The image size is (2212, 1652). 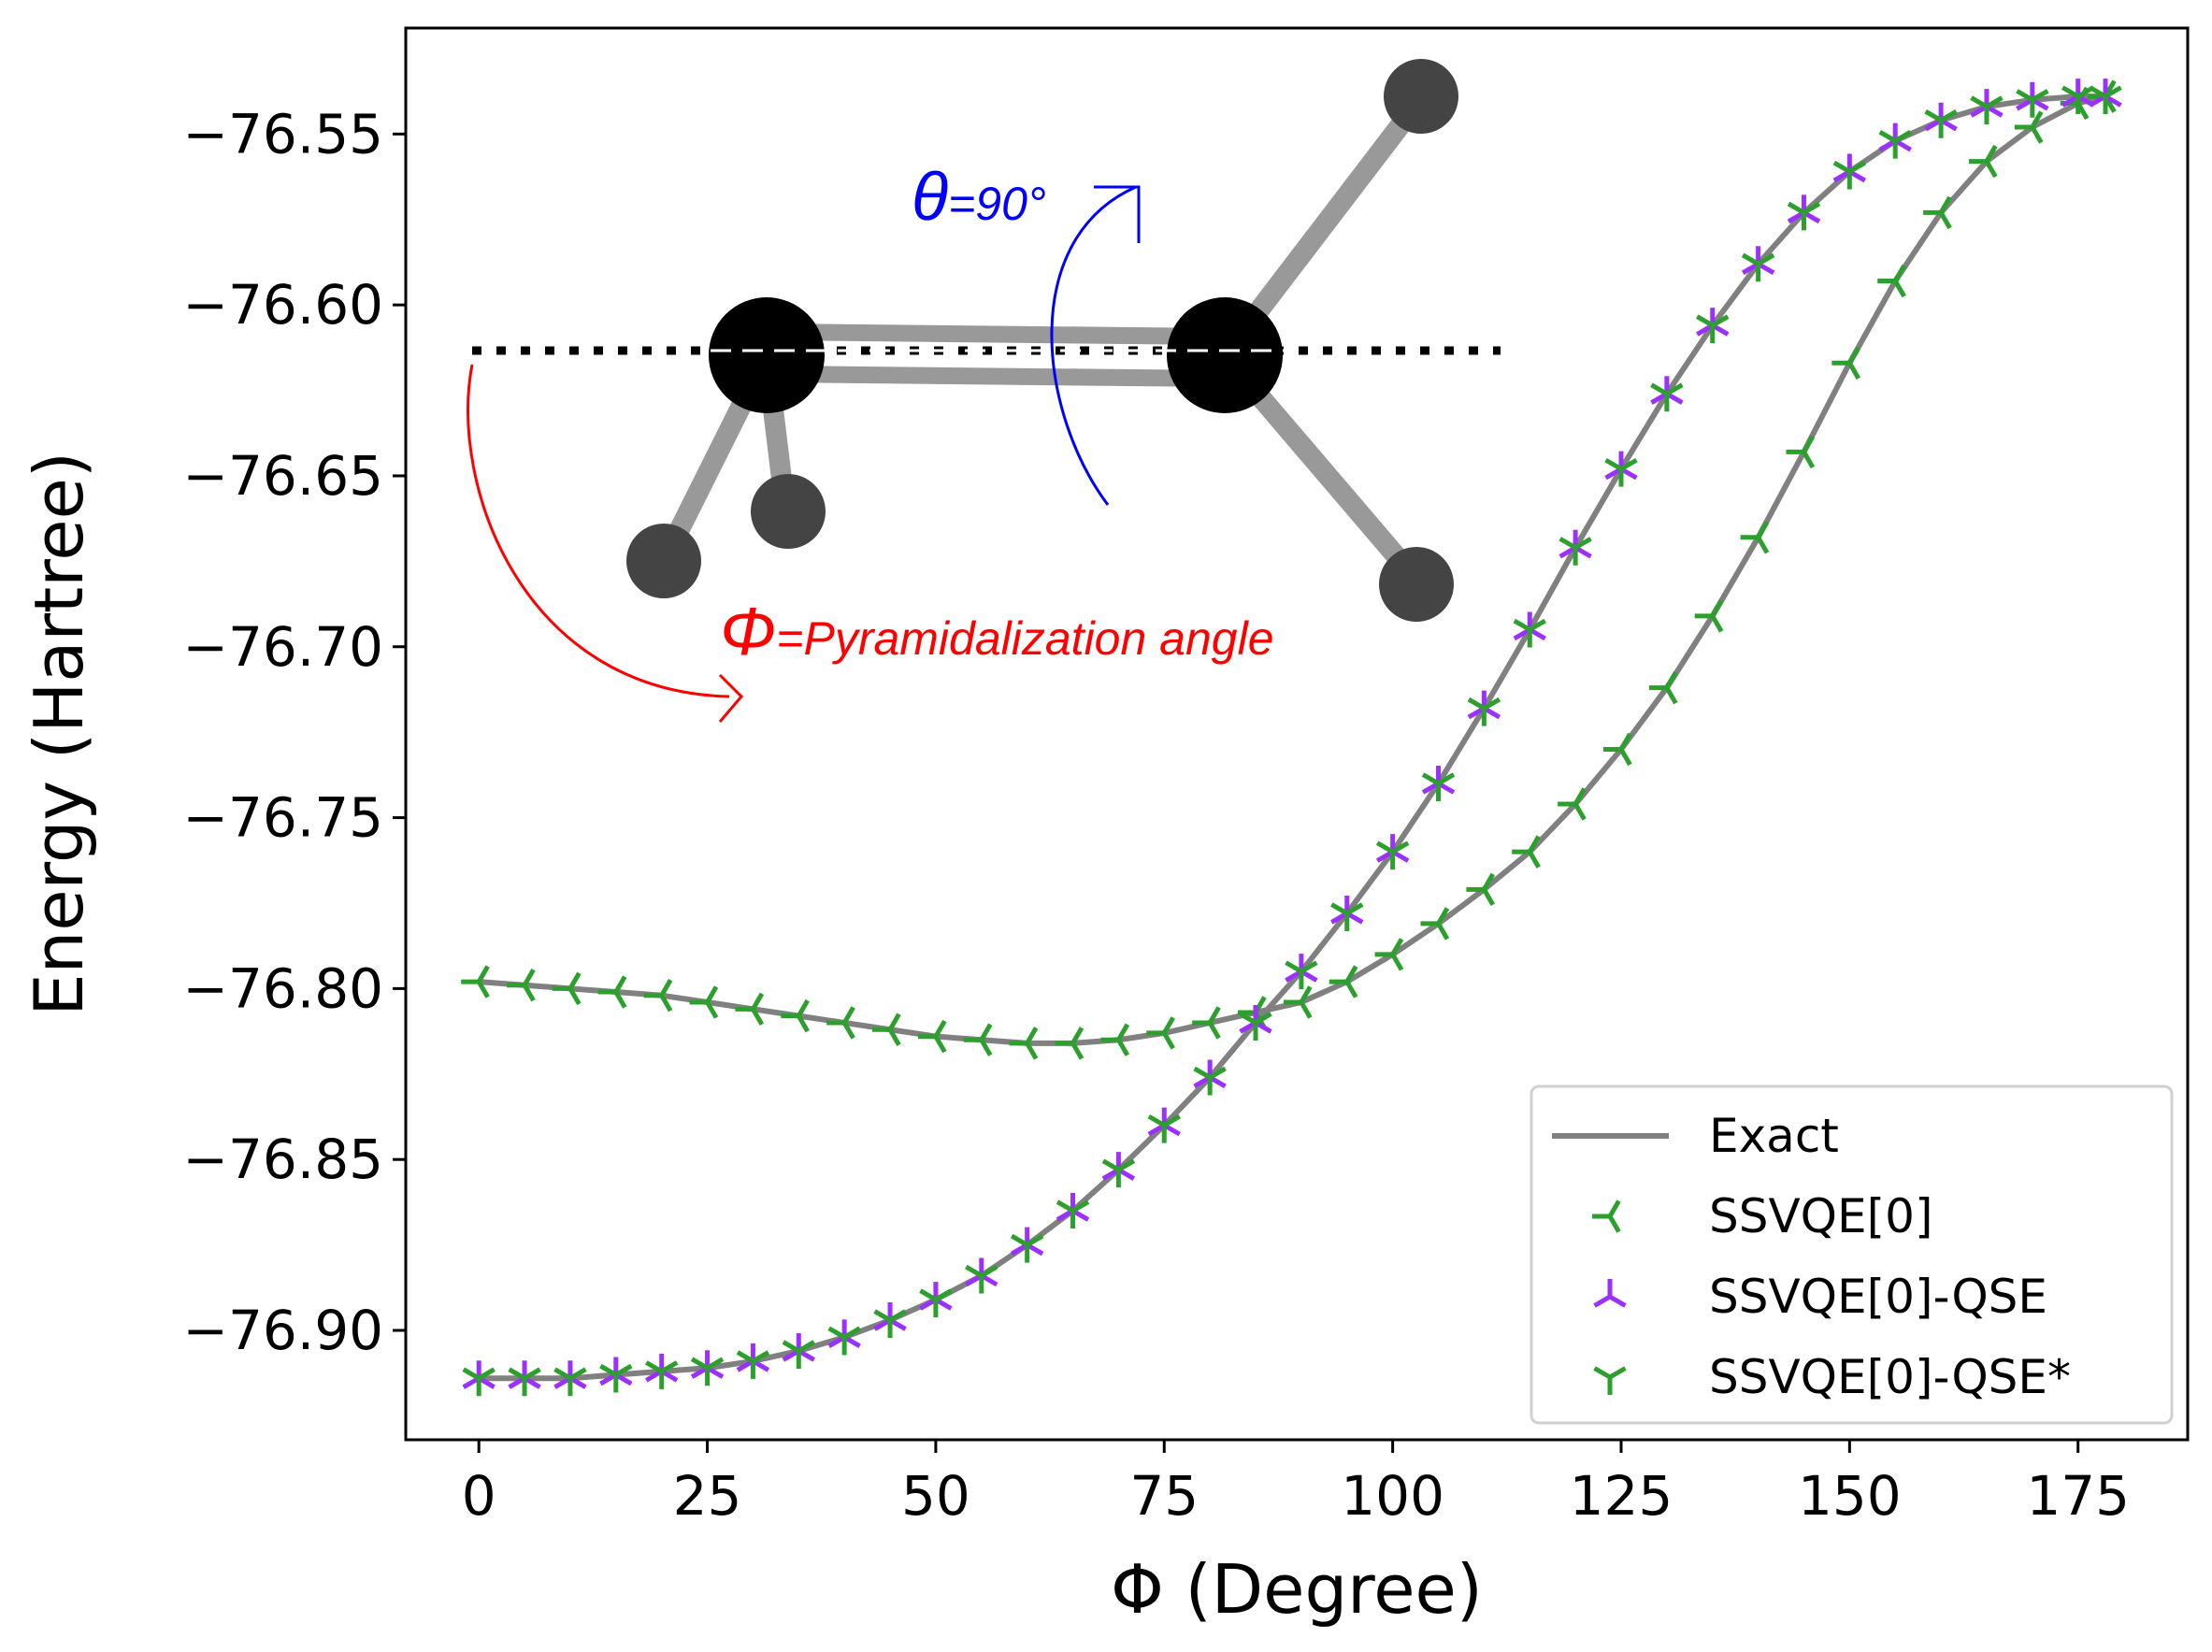 I want to click on x-tick-label: 75, so click(x=1164, y=1496).